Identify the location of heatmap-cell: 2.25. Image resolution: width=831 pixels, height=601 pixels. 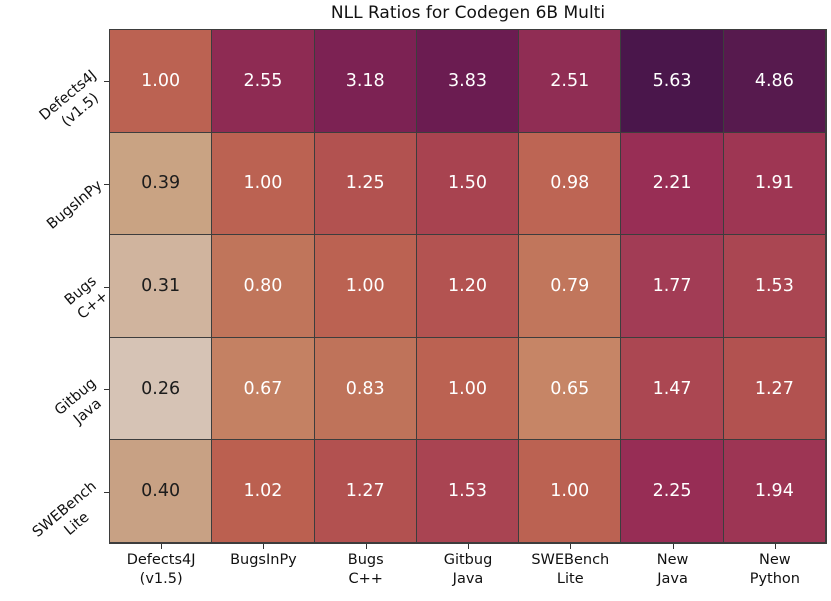
(672, 491).